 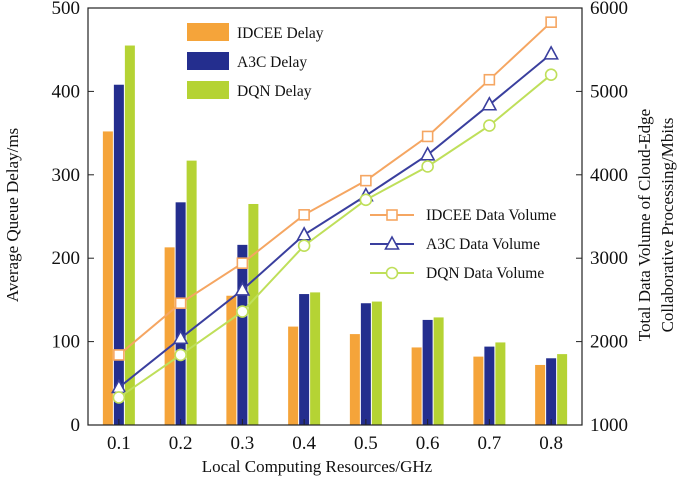 What do you see at coordinates (119, 355) in the screenshot?
I see `marker-idcee-data-volume-0.1` at bounding box center [119, 355].